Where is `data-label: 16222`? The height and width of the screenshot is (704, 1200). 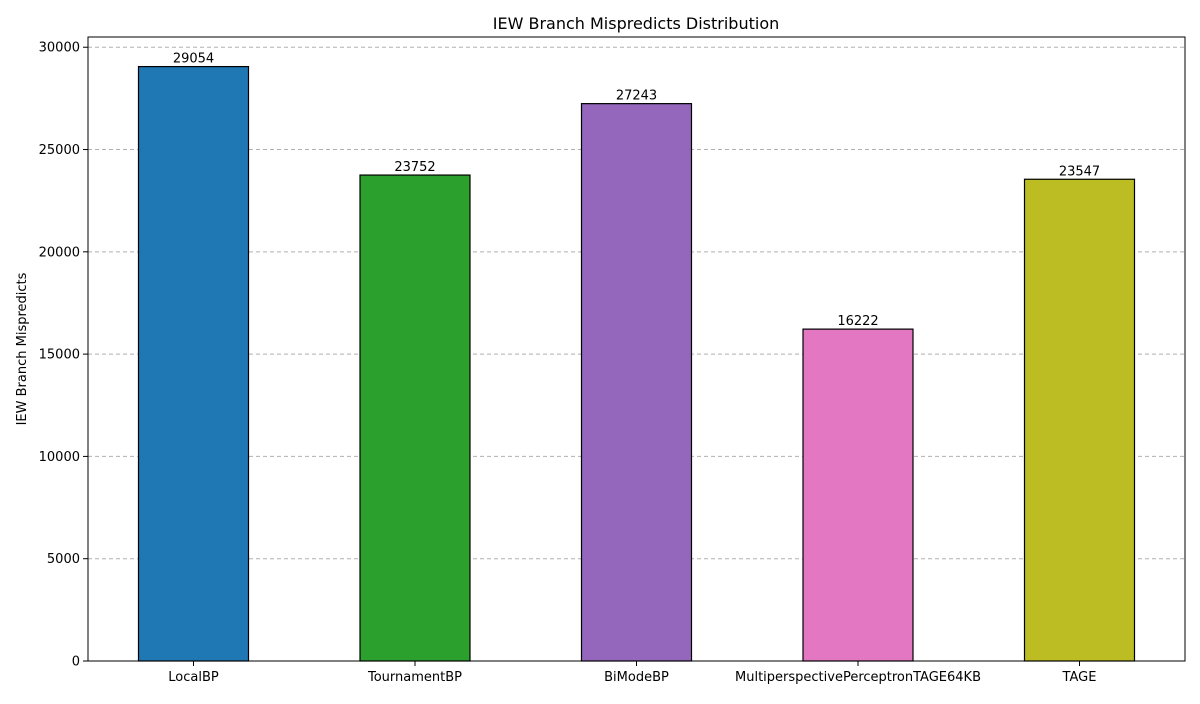
data-label: 16222 is located at coordinates (857, 321).